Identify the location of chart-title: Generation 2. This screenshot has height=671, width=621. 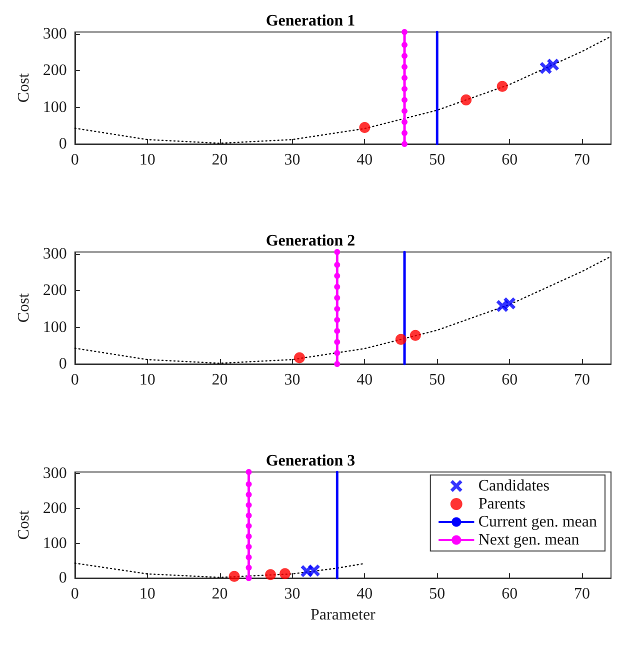
(311, 241).